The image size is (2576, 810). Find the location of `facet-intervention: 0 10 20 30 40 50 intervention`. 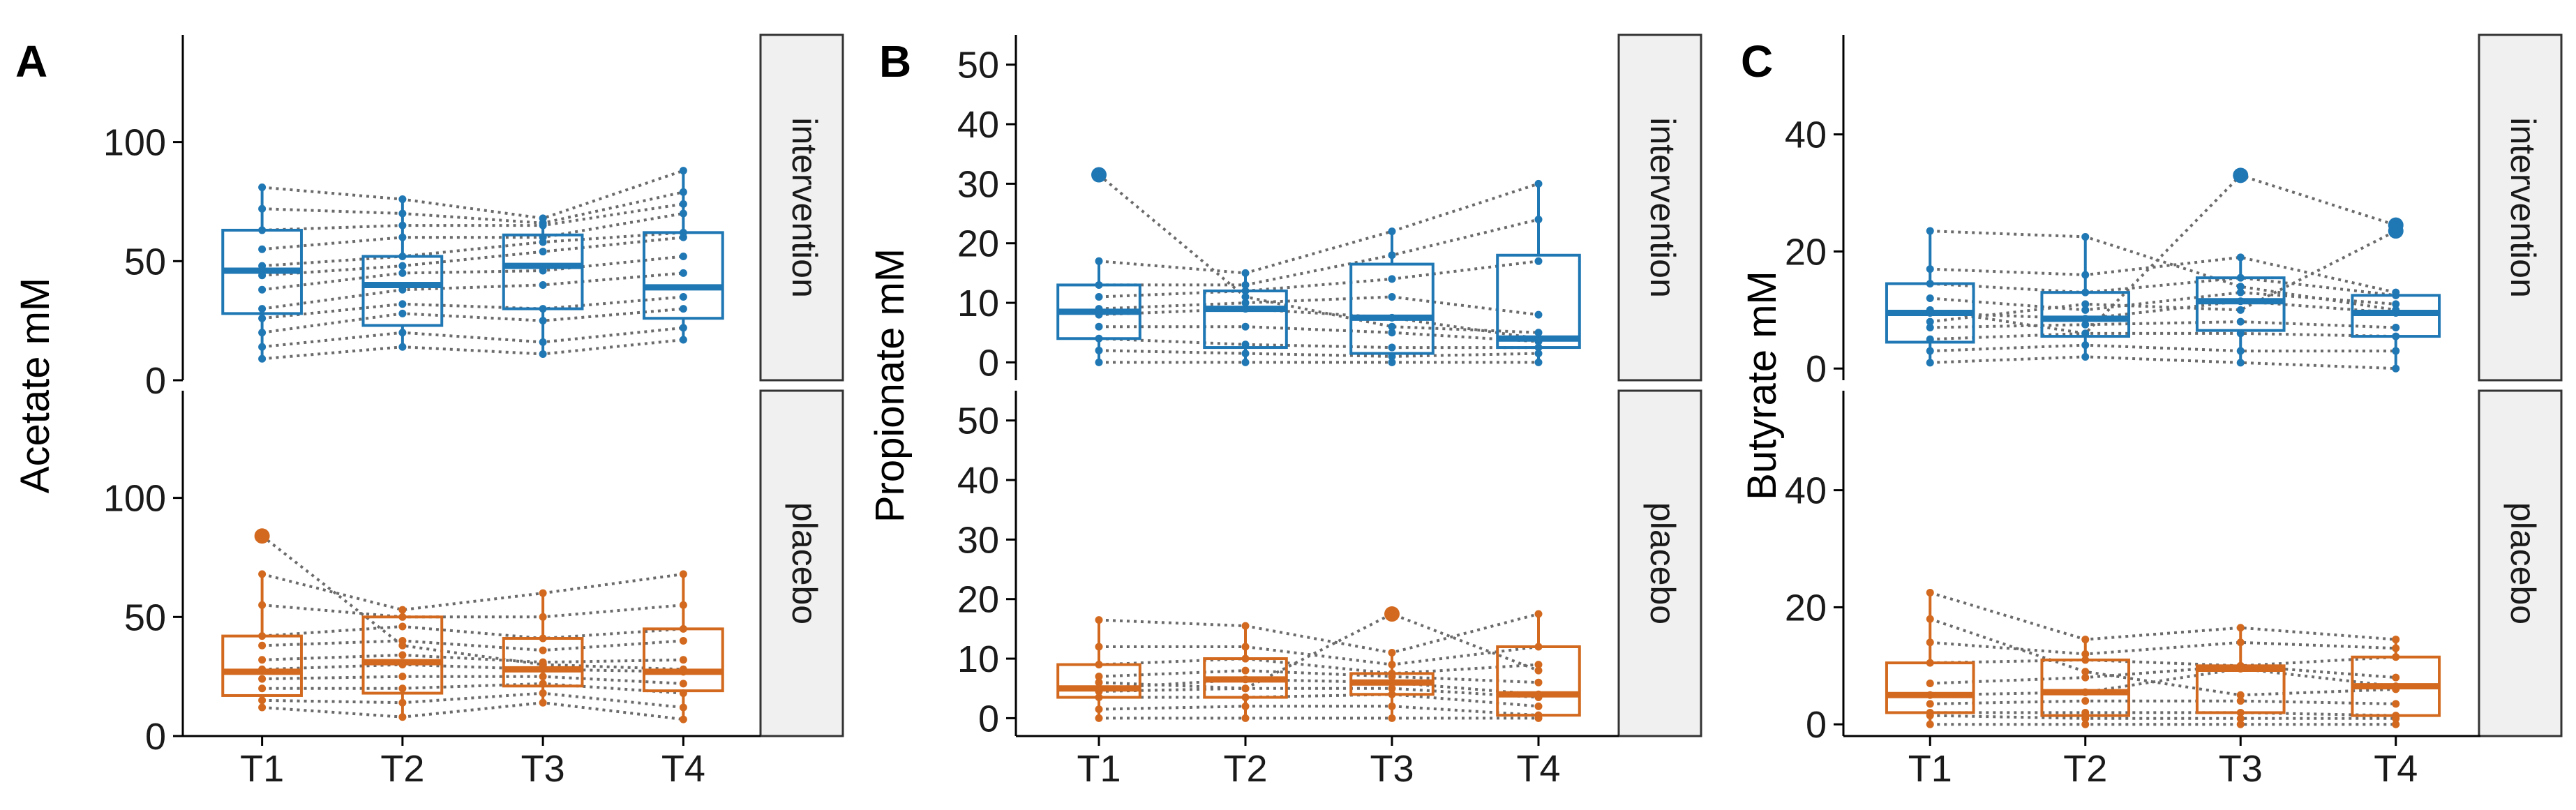

facet-intervention: 0 10 20 30 40 50 intervention is located at coordinates (1329, 209).